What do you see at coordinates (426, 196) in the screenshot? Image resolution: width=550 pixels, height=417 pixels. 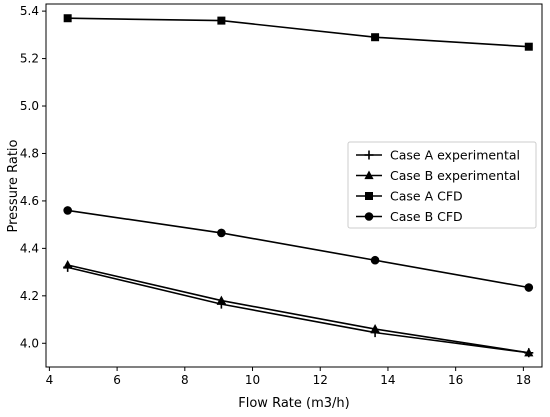 I see `legend-label: Case A CFD` at bounding box center [426, 196].